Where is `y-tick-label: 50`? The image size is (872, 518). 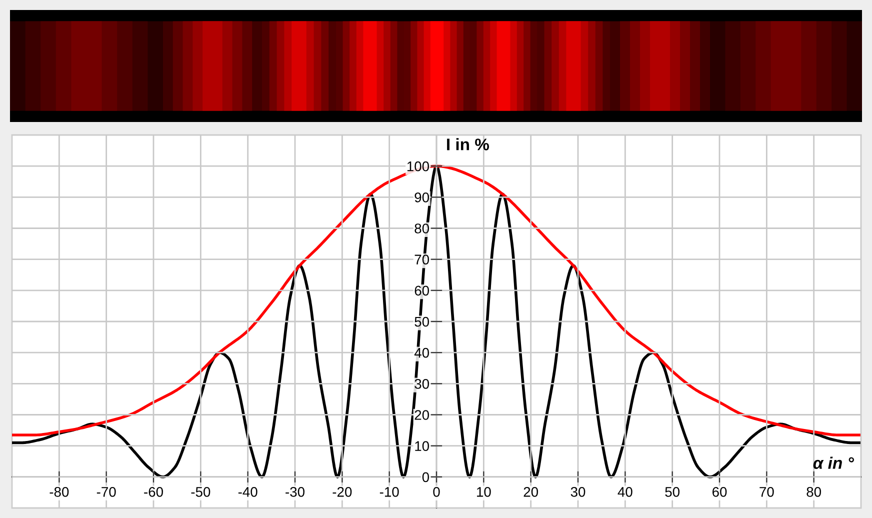
y-tick-label: 50 is located at coordinates (422, 321).